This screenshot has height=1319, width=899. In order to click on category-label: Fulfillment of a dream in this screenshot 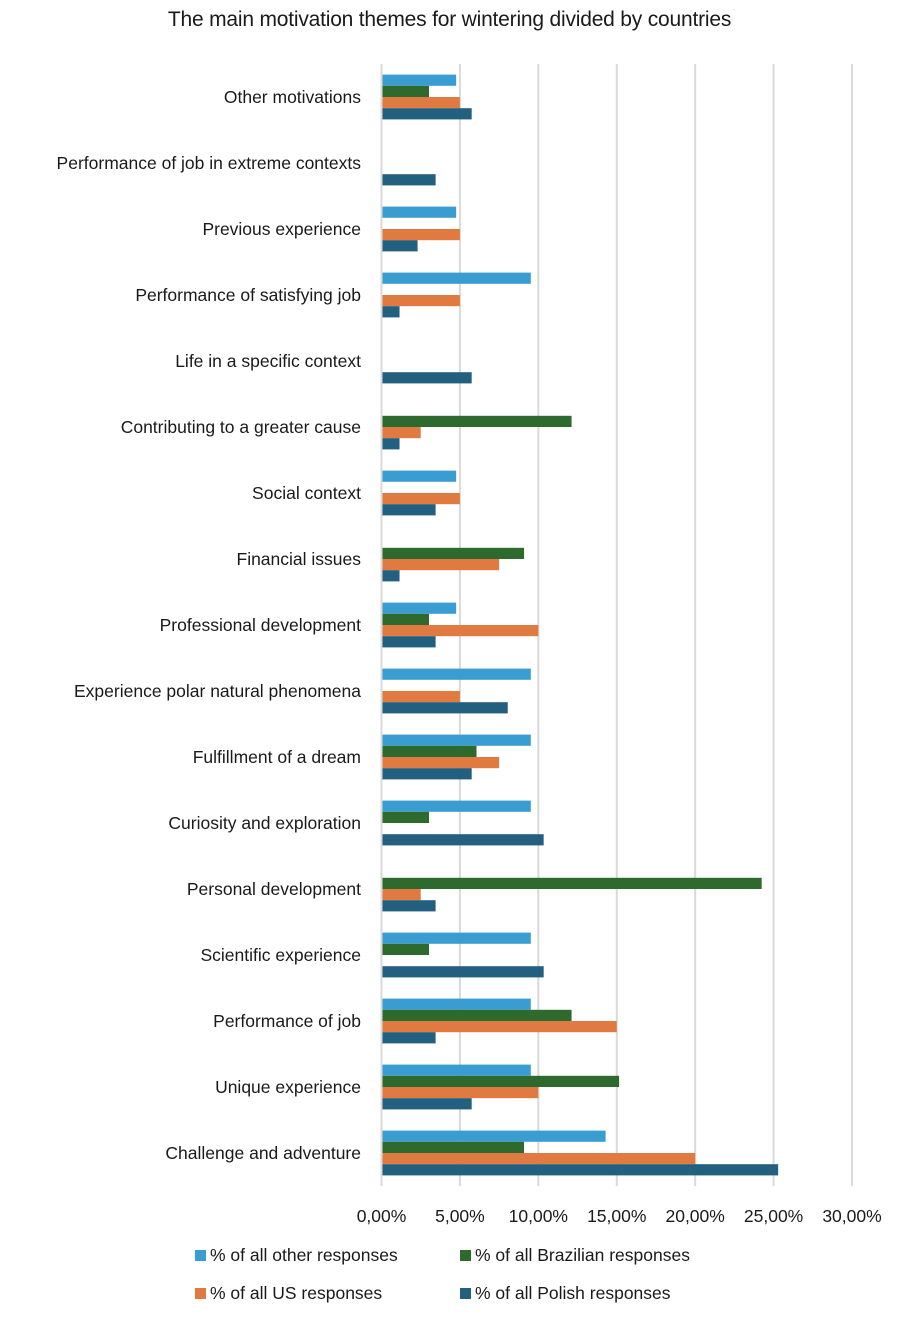, I will do `click(277, 757)`.